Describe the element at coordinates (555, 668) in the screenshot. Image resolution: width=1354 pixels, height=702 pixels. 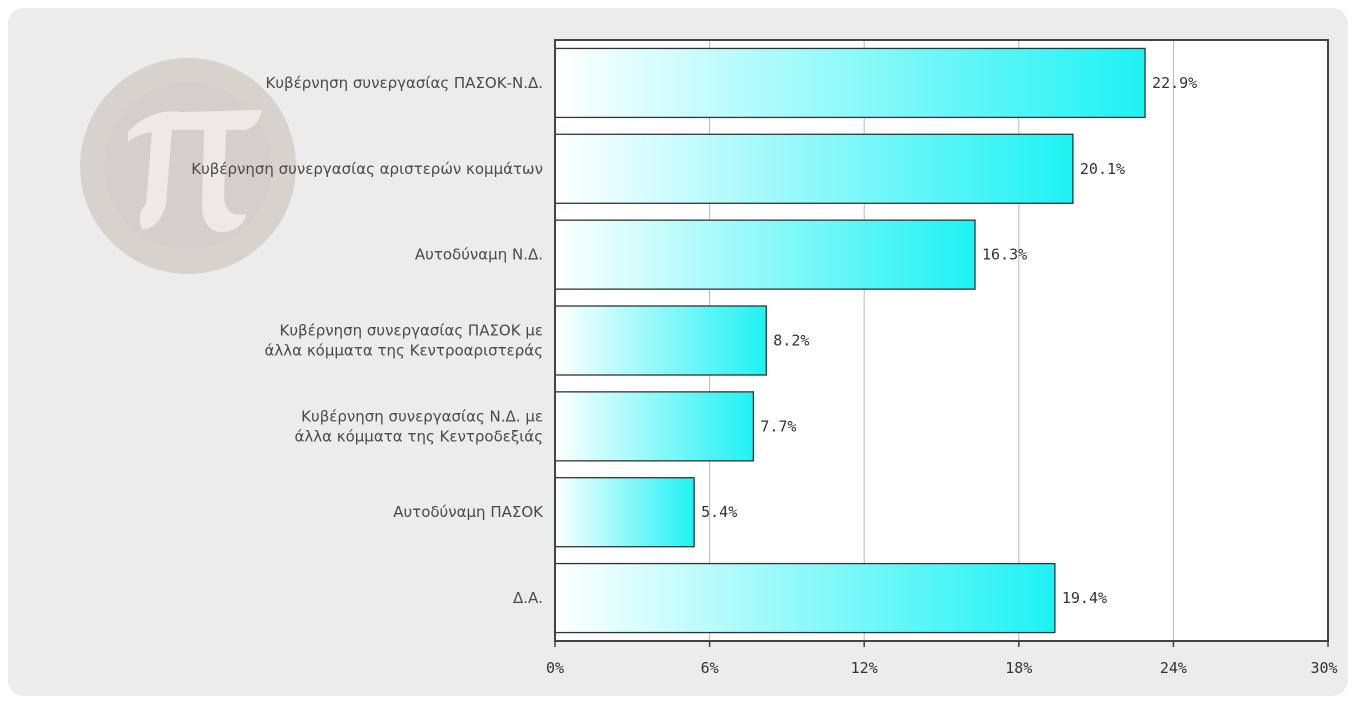
I see `x-tick-label: 0%` at that location.